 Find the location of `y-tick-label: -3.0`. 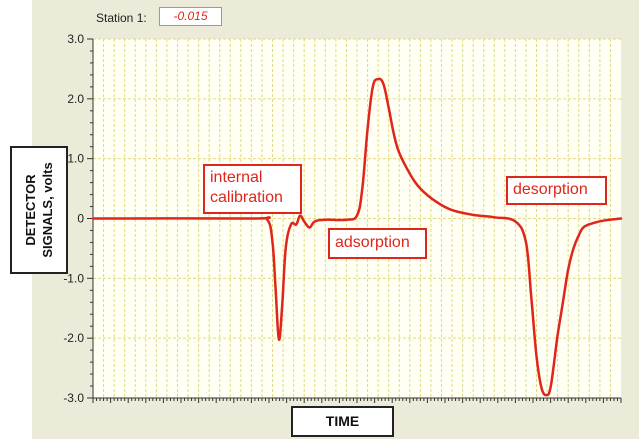

y-tick-label: -3.0 is located at coordinates (73, 398).